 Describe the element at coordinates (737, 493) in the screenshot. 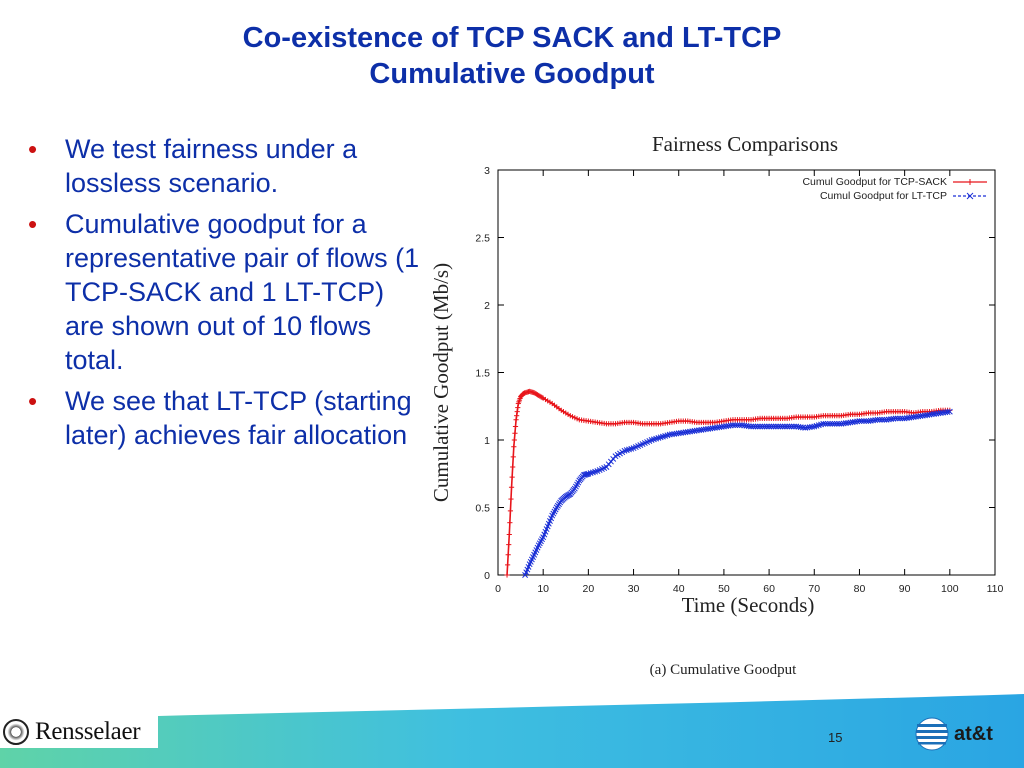

I see `series-line-lt-tcp` at that location.